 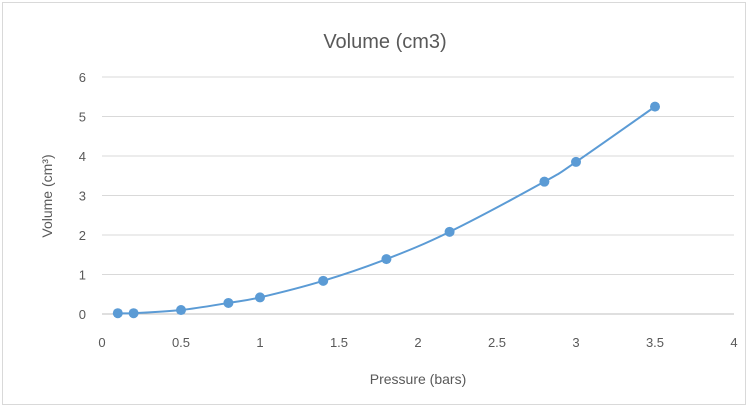 I want to click on chart-title: Volume (cm3), so click(x=384, y=42).